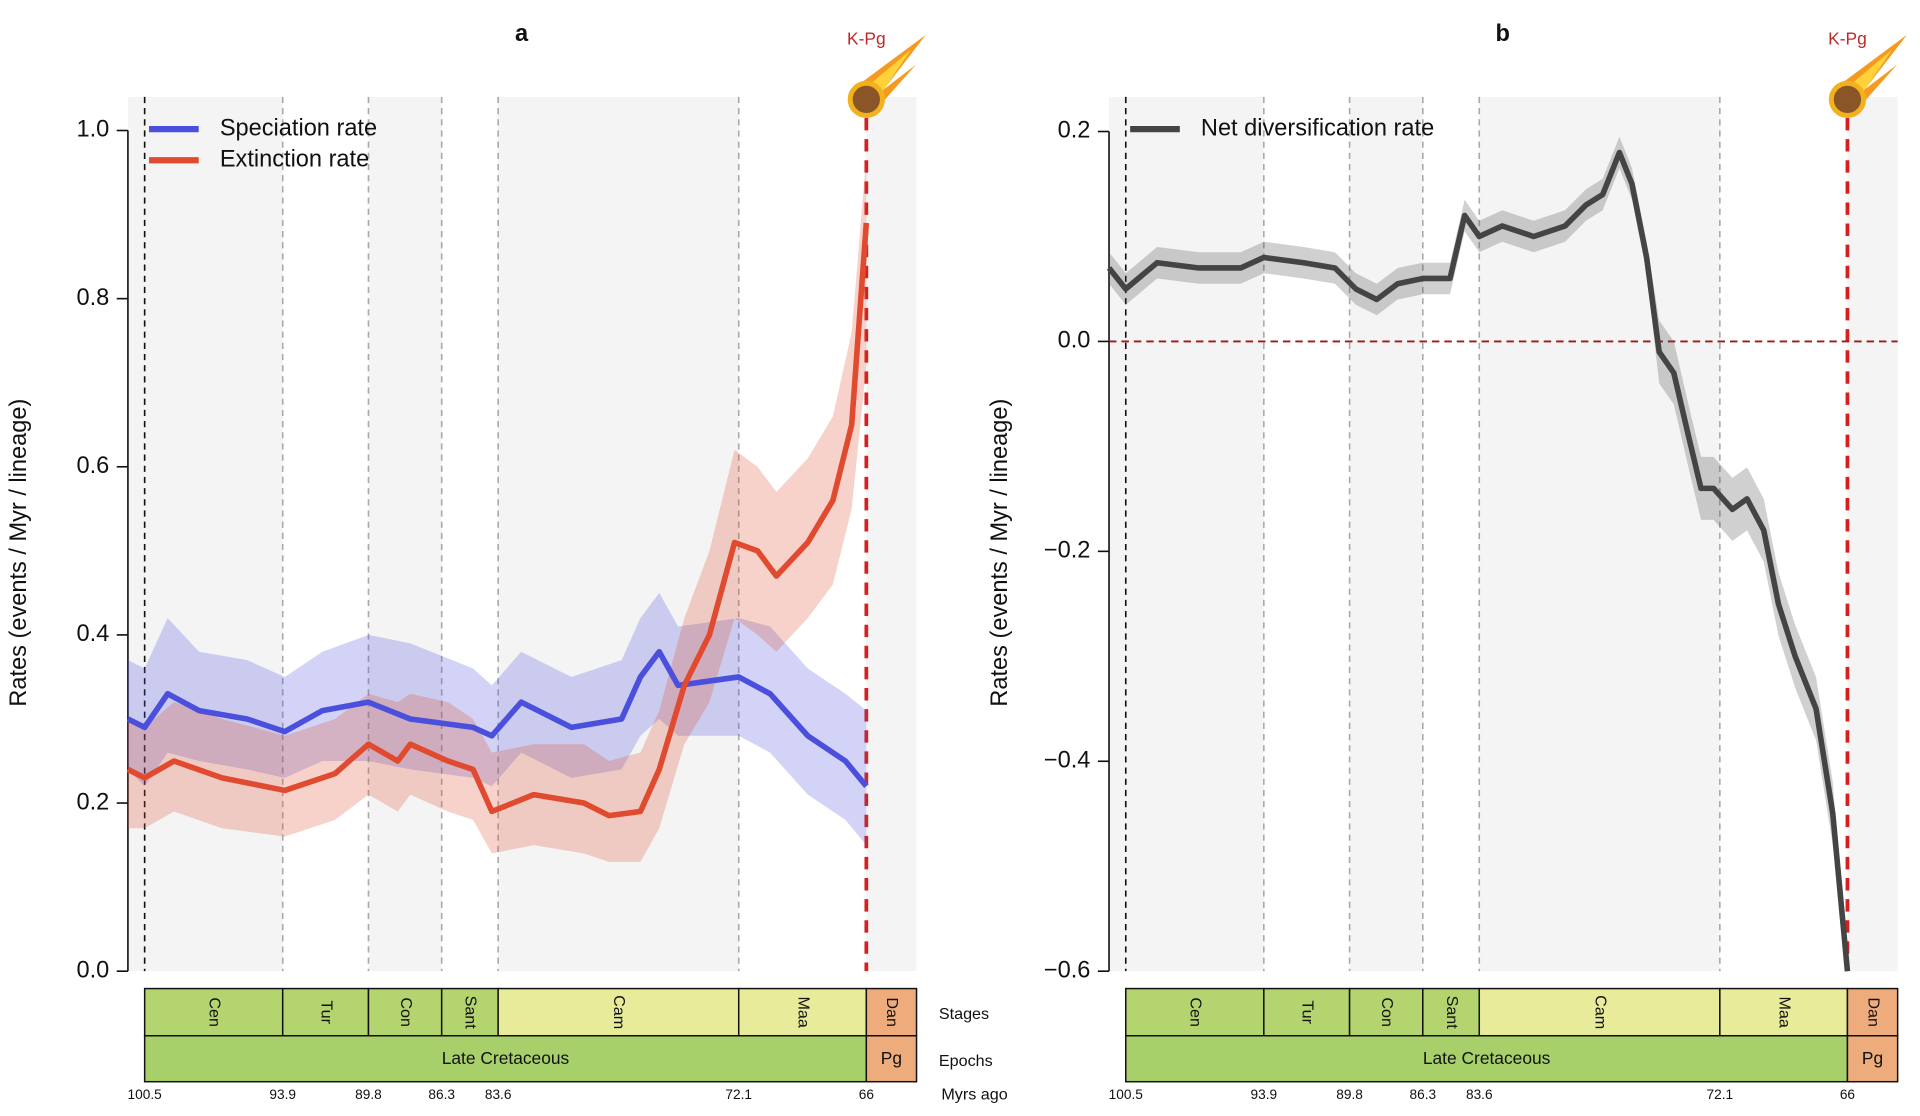 This screenshot has height=1116, width=1920. Describe the element at coordinates (298, 127) in the screenshot. I see `legend-label: Speciation rate` at that location.